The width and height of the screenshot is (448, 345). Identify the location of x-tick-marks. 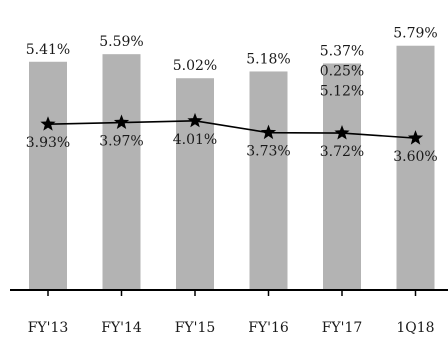
(232, 293).